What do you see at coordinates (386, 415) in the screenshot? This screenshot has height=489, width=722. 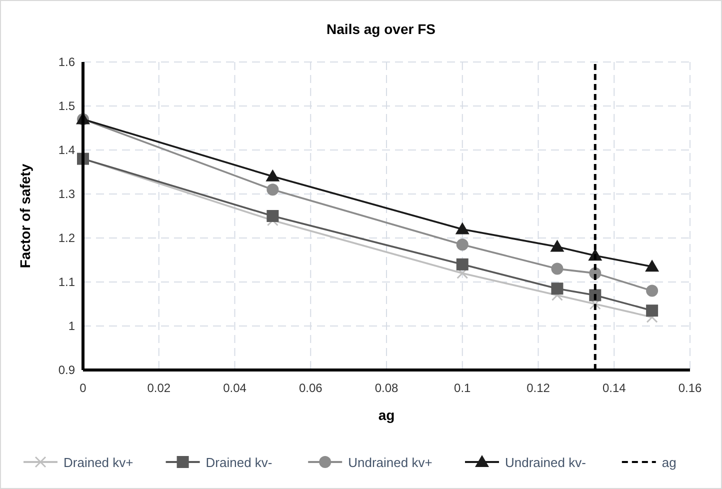 I see `x-axis-title: ag` at bounding box center [386, 415].